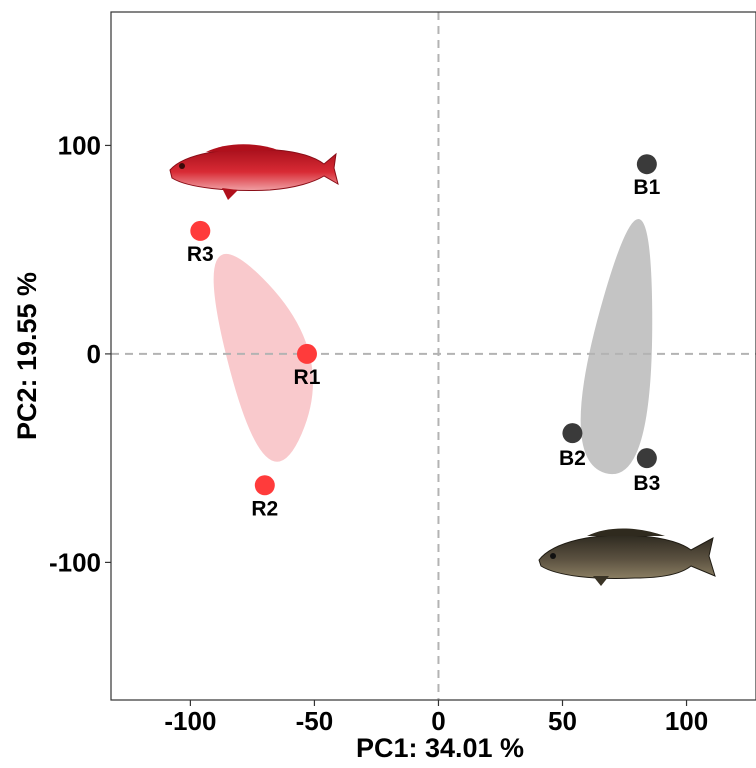 The height and width of the screenshot is (768, 756). What do you see at coordinates (200, 230) in the screenshot?
I see `point-r3` at bounding box center [200, 230].